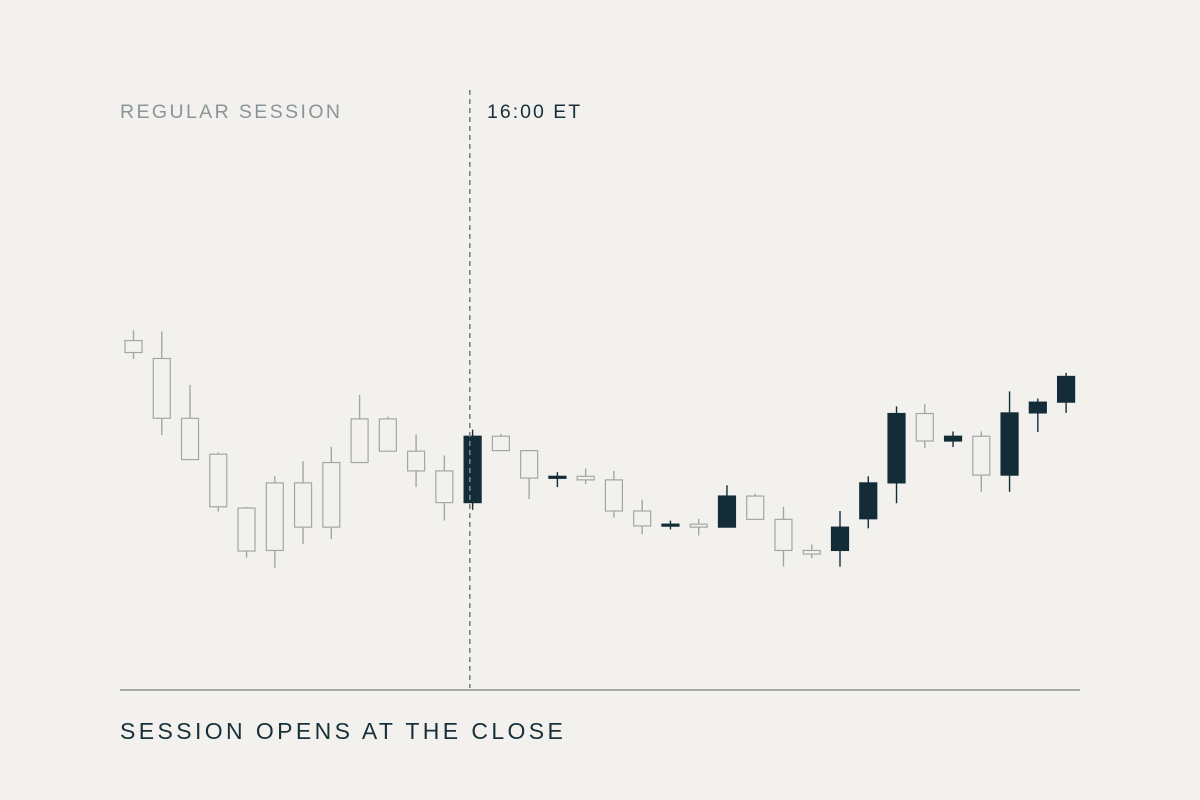  I want to click on regular-session-label: REGULAR SESSION, so click(231, 112).